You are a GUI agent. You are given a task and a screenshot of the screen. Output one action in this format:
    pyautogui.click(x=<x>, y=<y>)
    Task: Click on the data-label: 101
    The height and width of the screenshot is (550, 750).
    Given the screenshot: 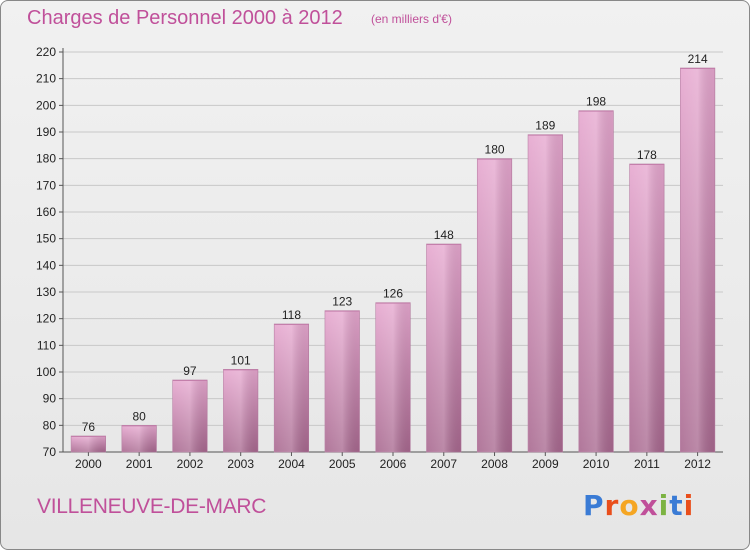 What is the action you would take?
    pyautogui.click(x=241, y=360)
    